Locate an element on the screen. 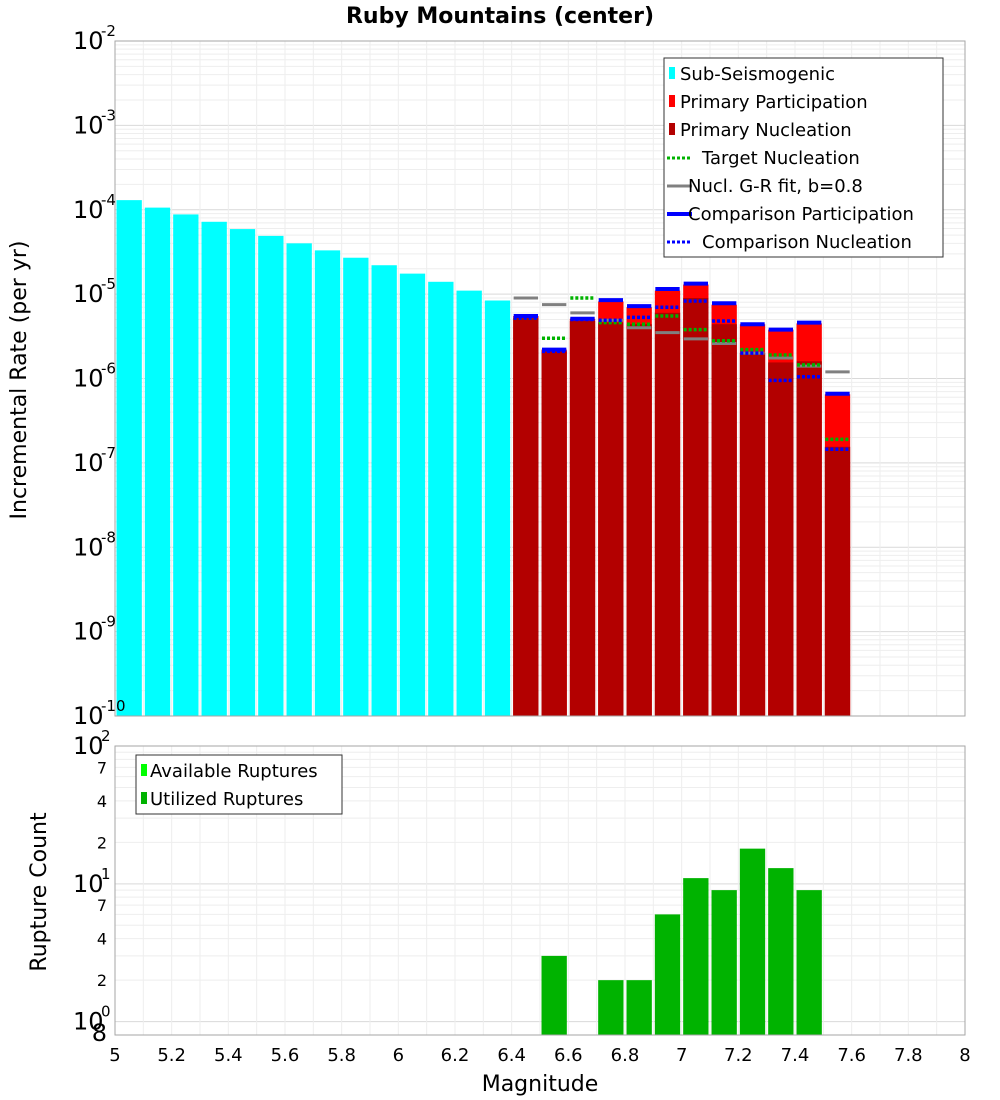 Image resolution: width=1000 pixels, height=1100 pixels. x-tick-label: 6.8 is located at coordinates (625, 1055).